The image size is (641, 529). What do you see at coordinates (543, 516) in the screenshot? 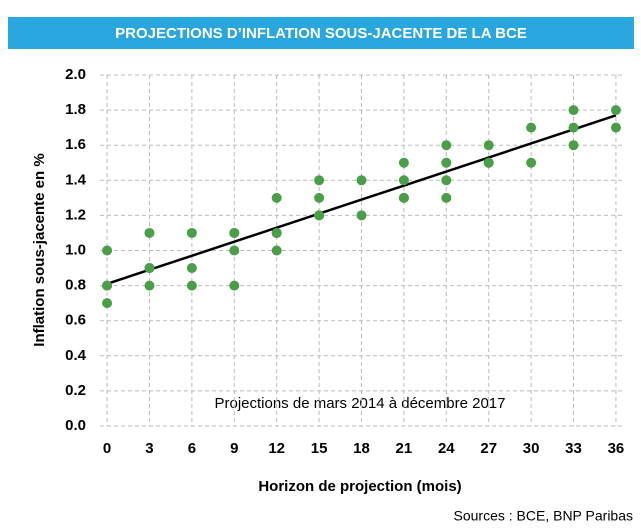
I see `source: Sources : BCE, BNP Paribas` at bounding box center [543, 516].